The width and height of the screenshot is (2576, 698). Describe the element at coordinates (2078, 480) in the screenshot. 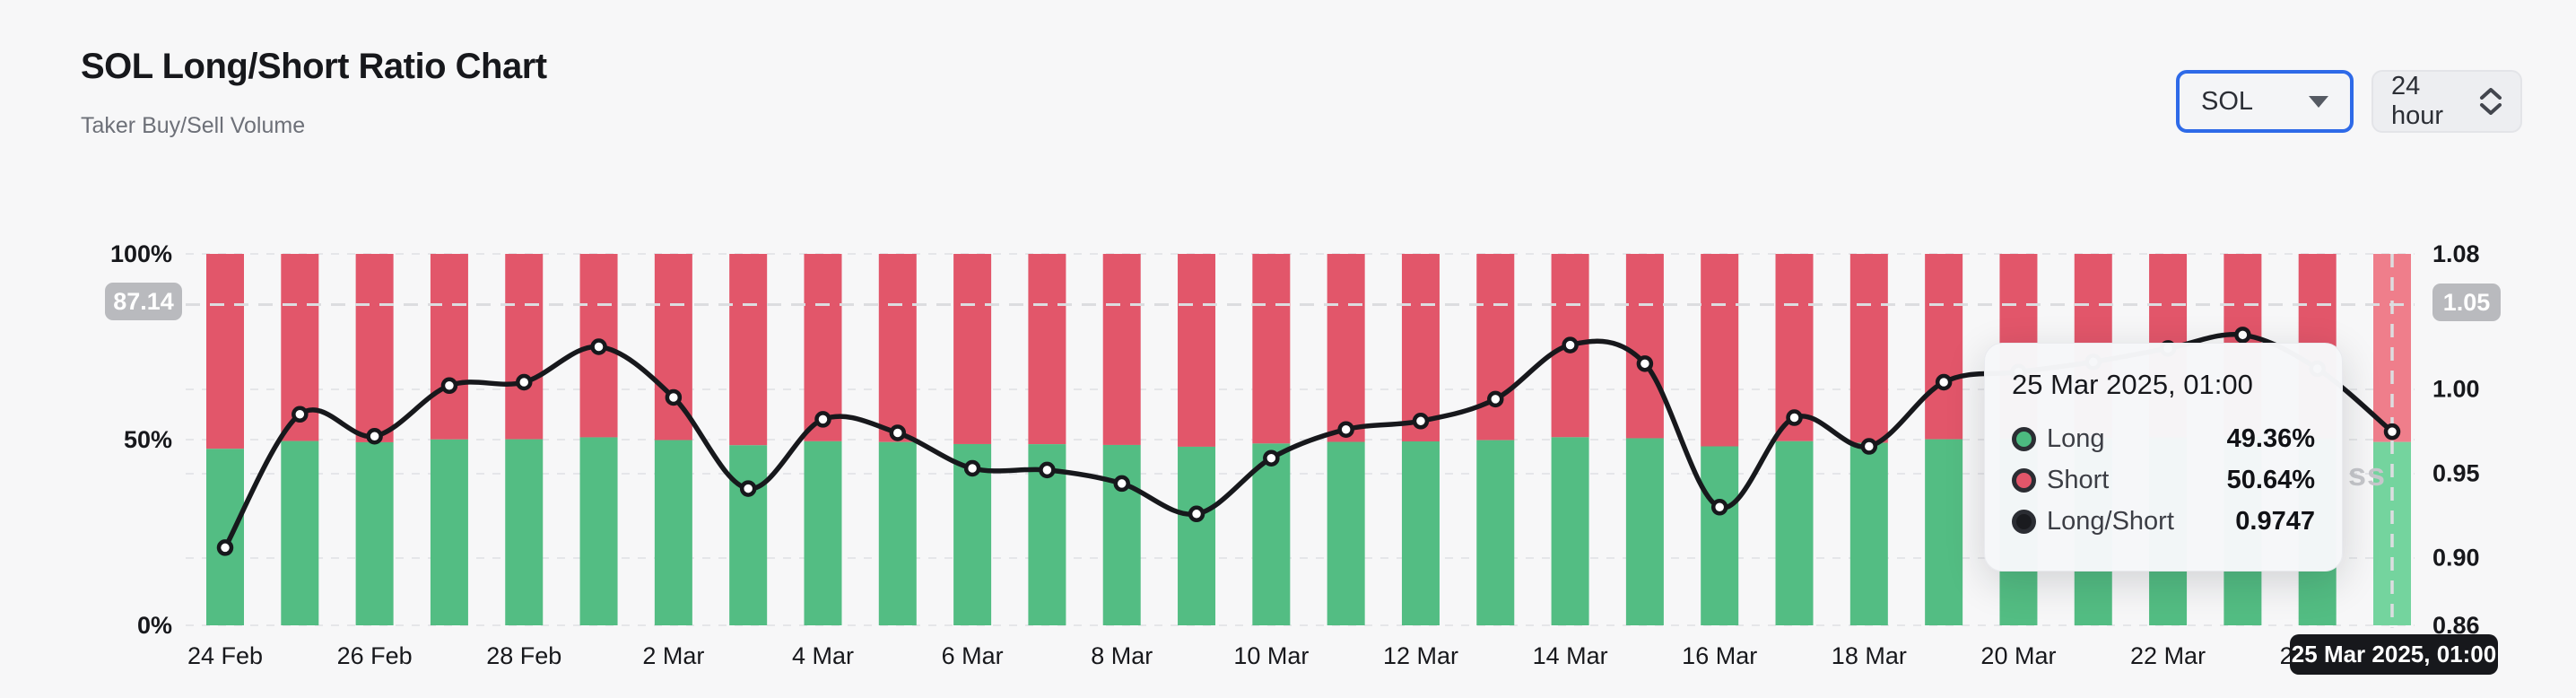

I see `tooltip-label: Short` at that location.